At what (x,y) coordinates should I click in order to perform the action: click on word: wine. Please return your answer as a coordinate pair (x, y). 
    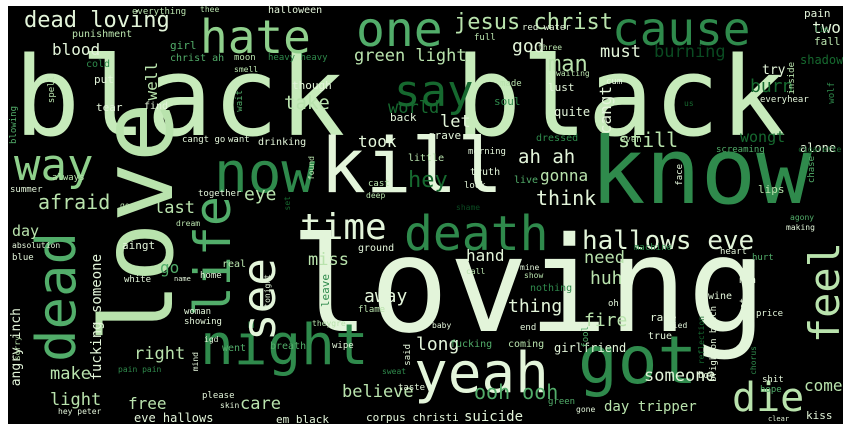
    Looking at the image, I should click on (720, 296).